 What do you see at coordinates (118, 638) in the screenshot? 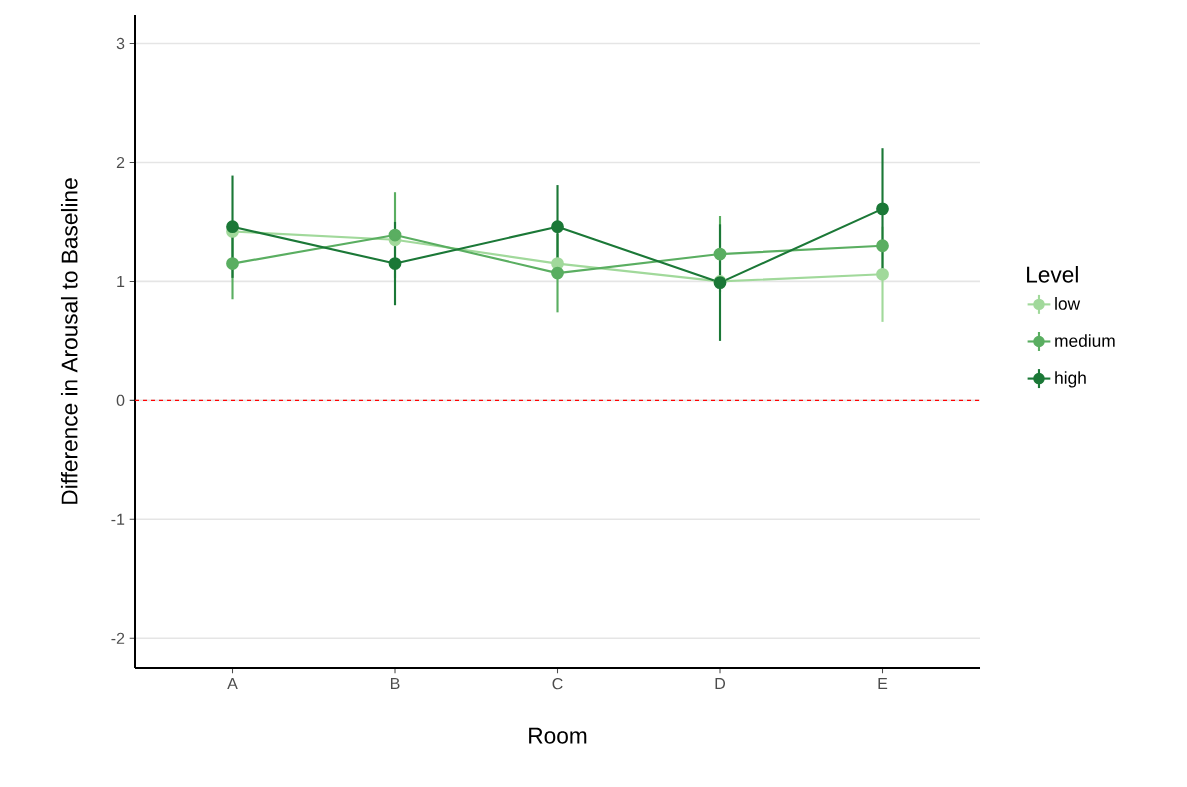
I see `y-tick-label: -2` at bounding box center [118, 638].